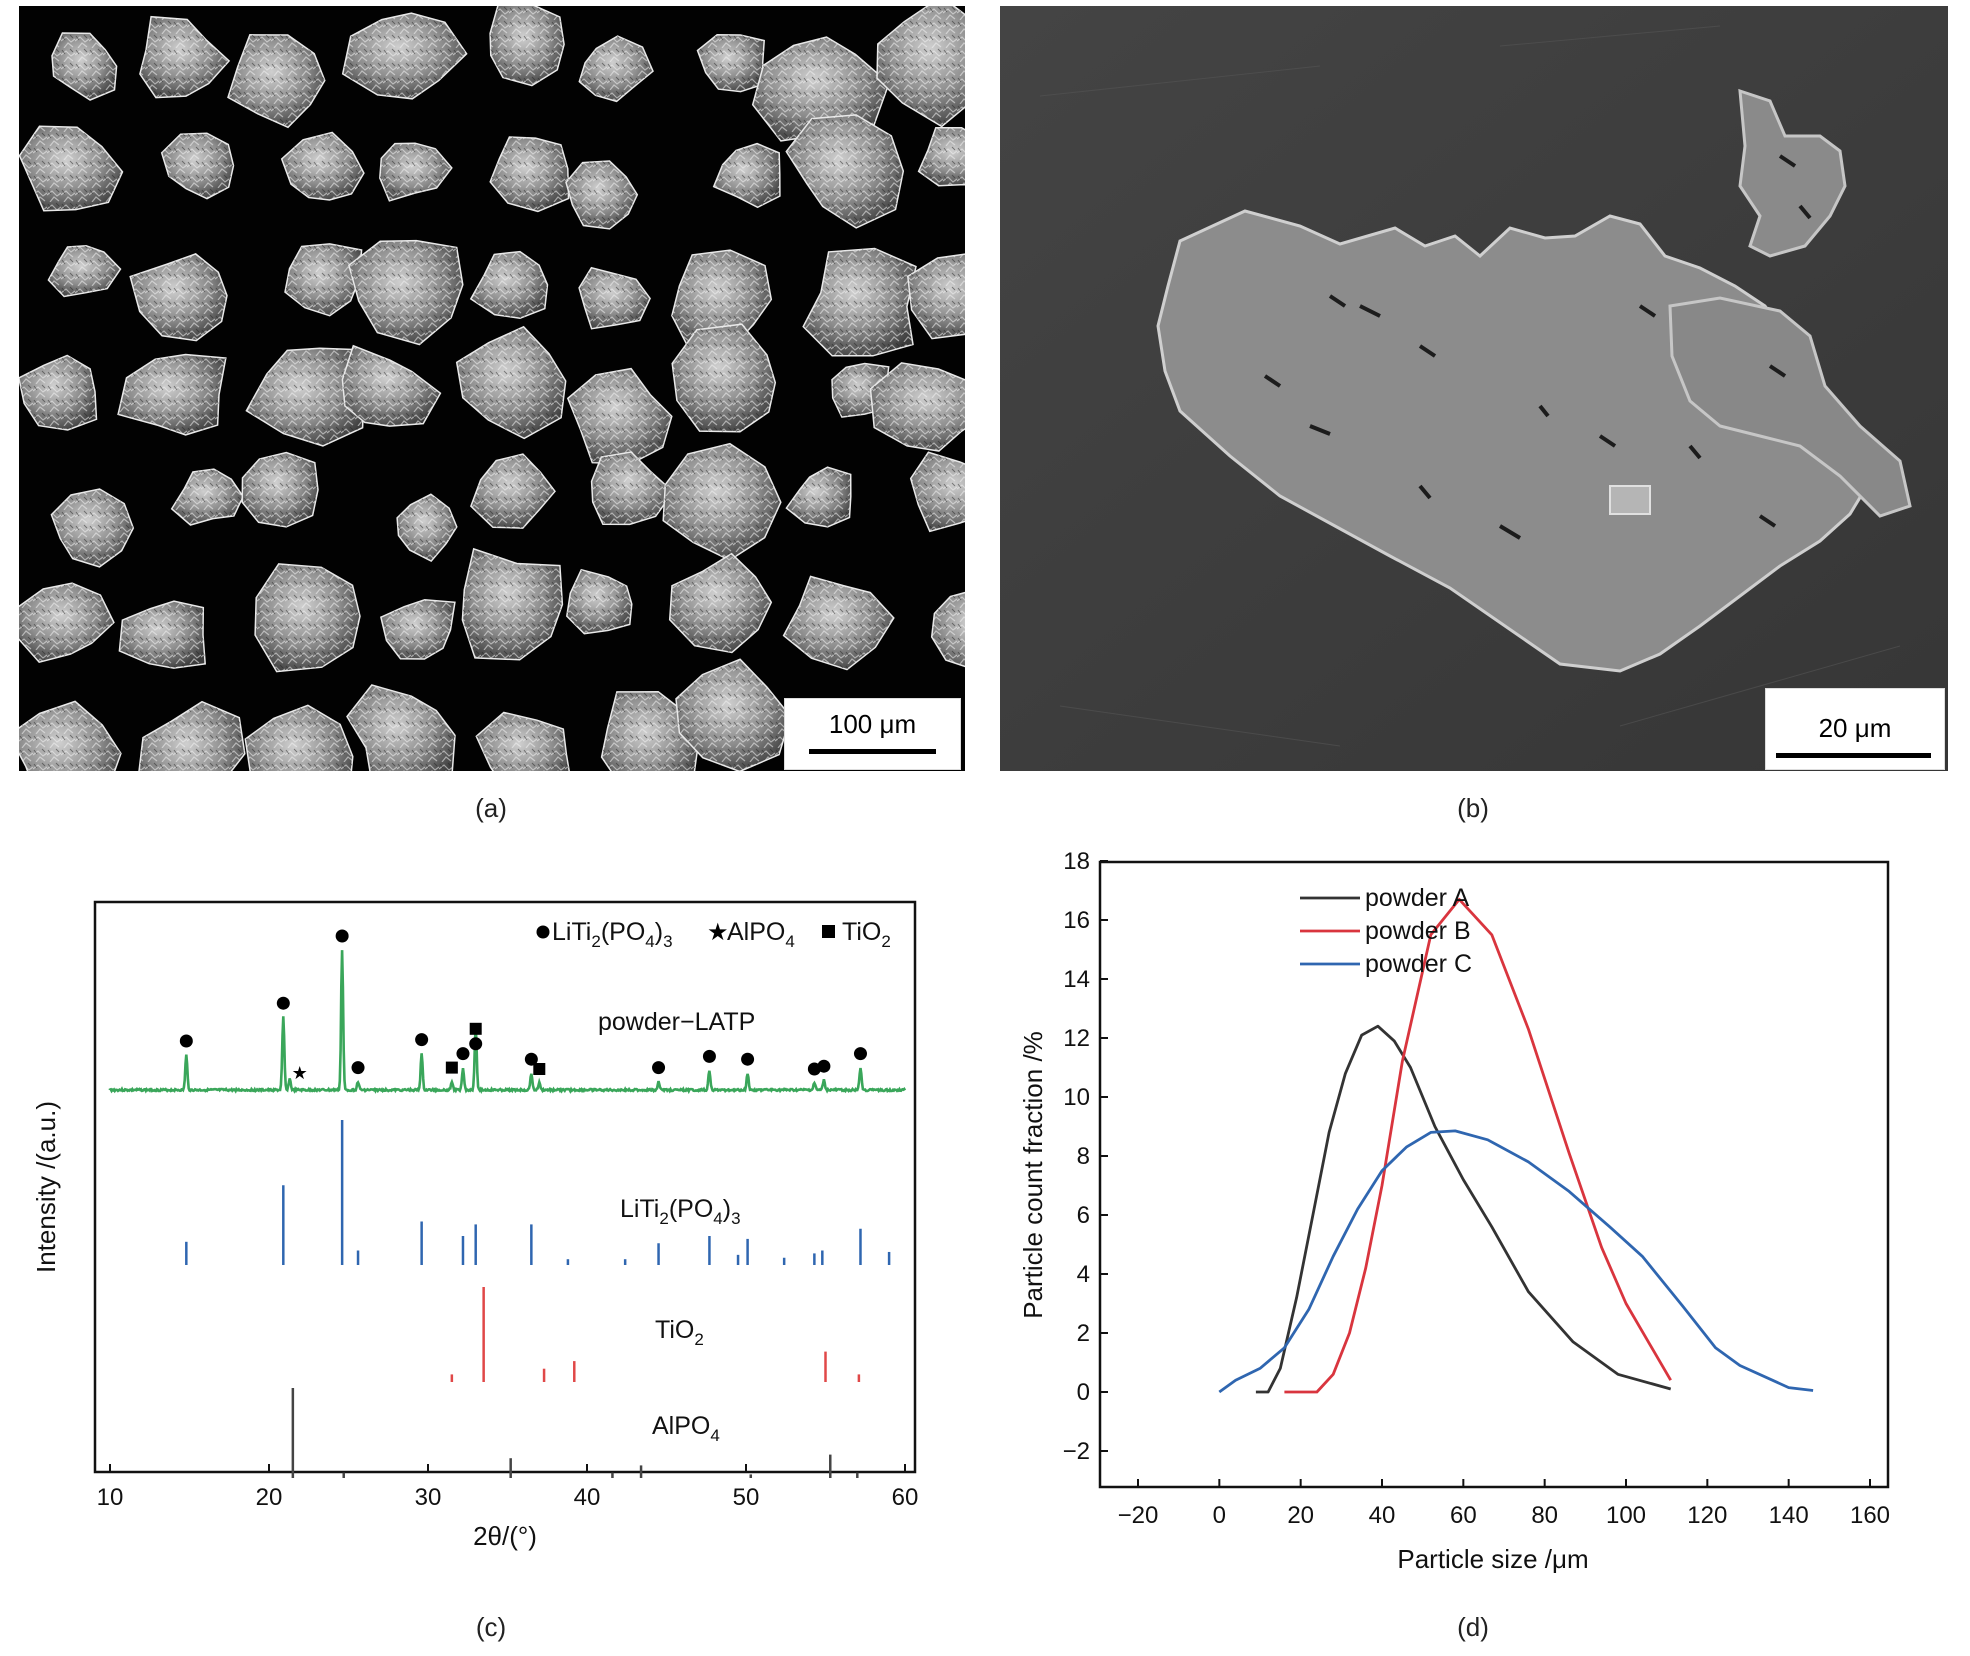 This screenshot has width=1970, height=1656. What do you see at coordinates (1417, 898) in the screenshot?
I see `legend-label: powder A` at bounding box center [1417, 898].